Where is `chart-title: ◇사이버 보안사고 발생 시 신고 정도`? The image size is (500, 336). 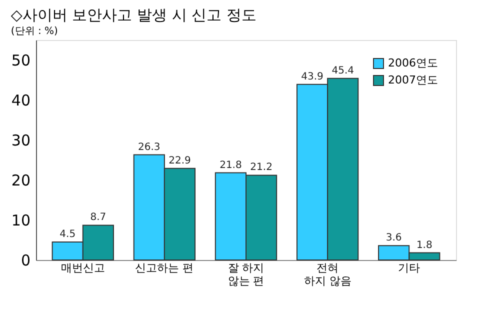 chart-title: ◇사이버 보안사고 발생 시 신고 정도 is located at coordinates (133, 15).